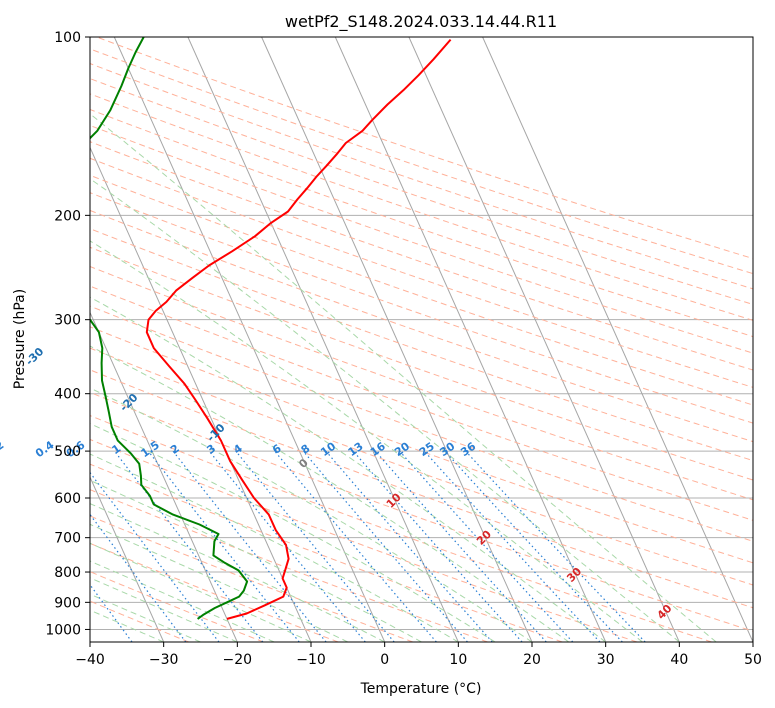 This screenshot has width=775, height=708. I want to click on x-tick-label: 50, so click(753, 660).